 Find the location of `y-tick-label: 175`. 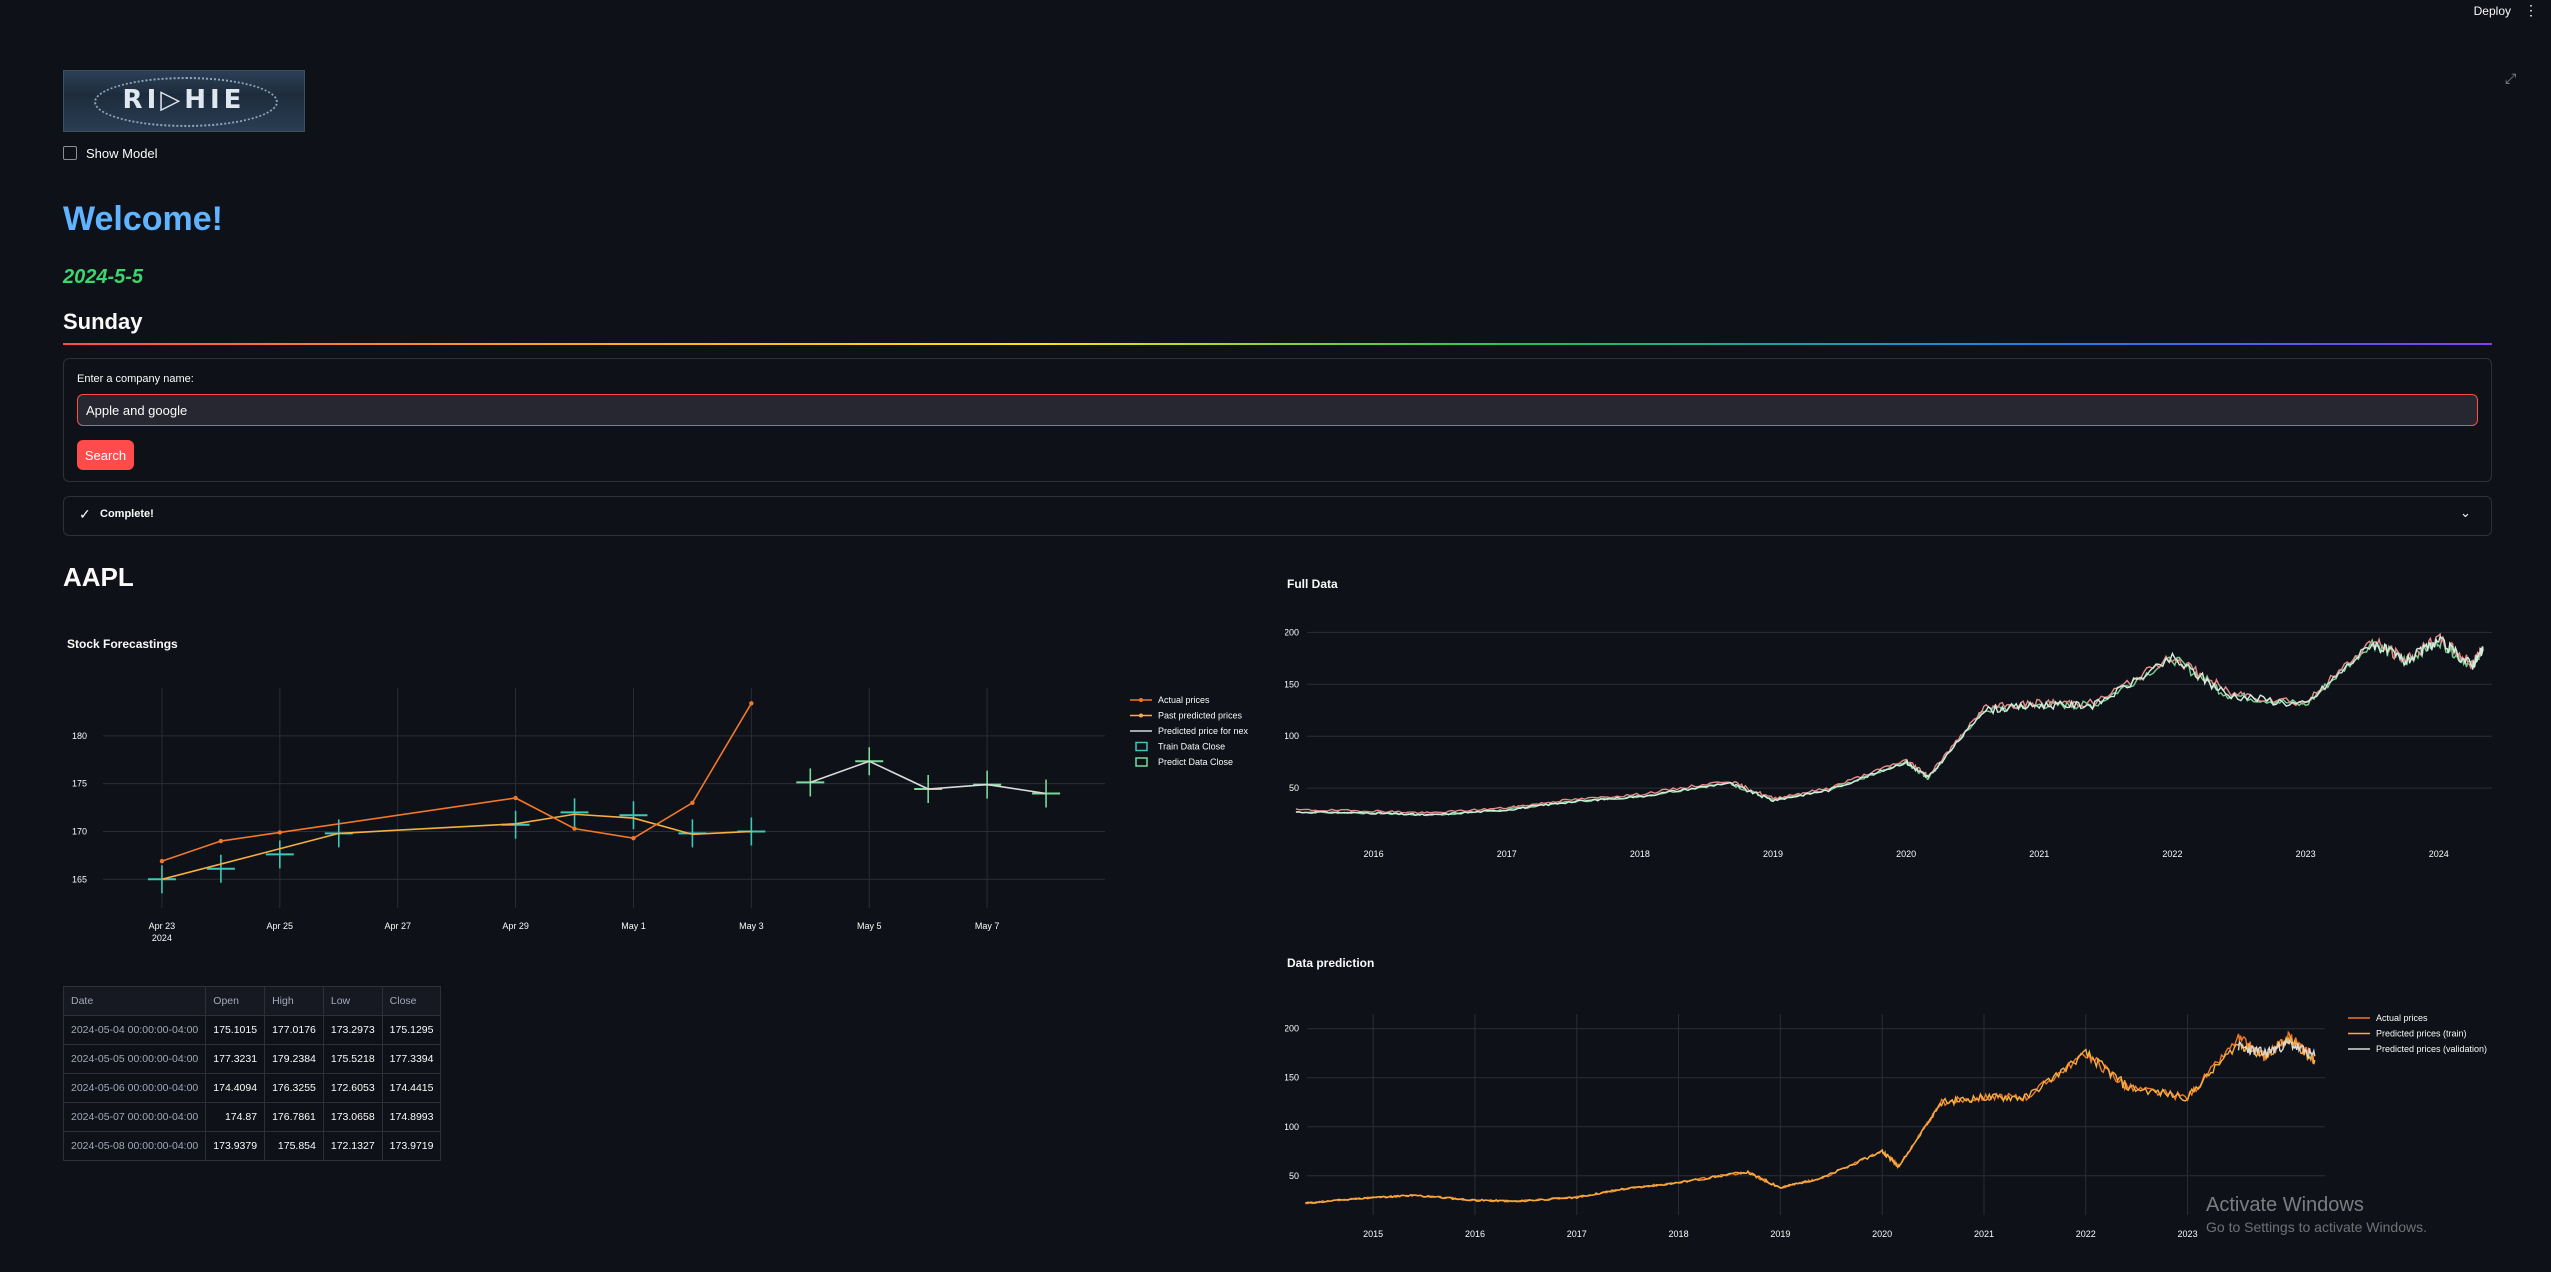

y-tick-label: 175 is located at coordinates (79, 784).